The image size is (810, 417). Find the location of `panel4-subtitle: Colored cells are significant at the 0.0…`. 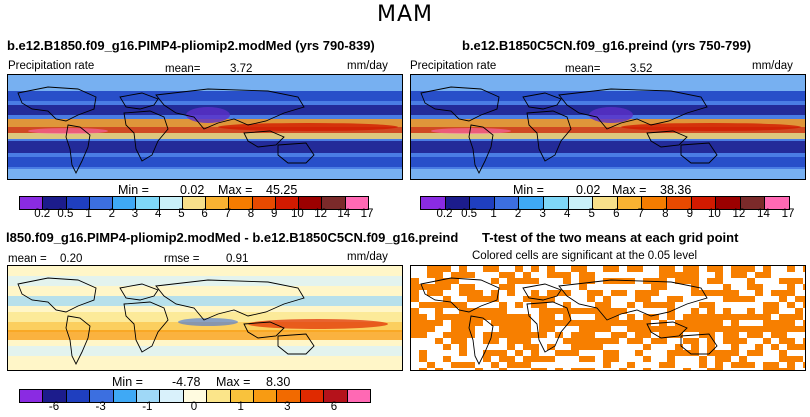

panel4-subtitle: Colored cells are significant at the 0.0… is located at coordinates (585, 256).